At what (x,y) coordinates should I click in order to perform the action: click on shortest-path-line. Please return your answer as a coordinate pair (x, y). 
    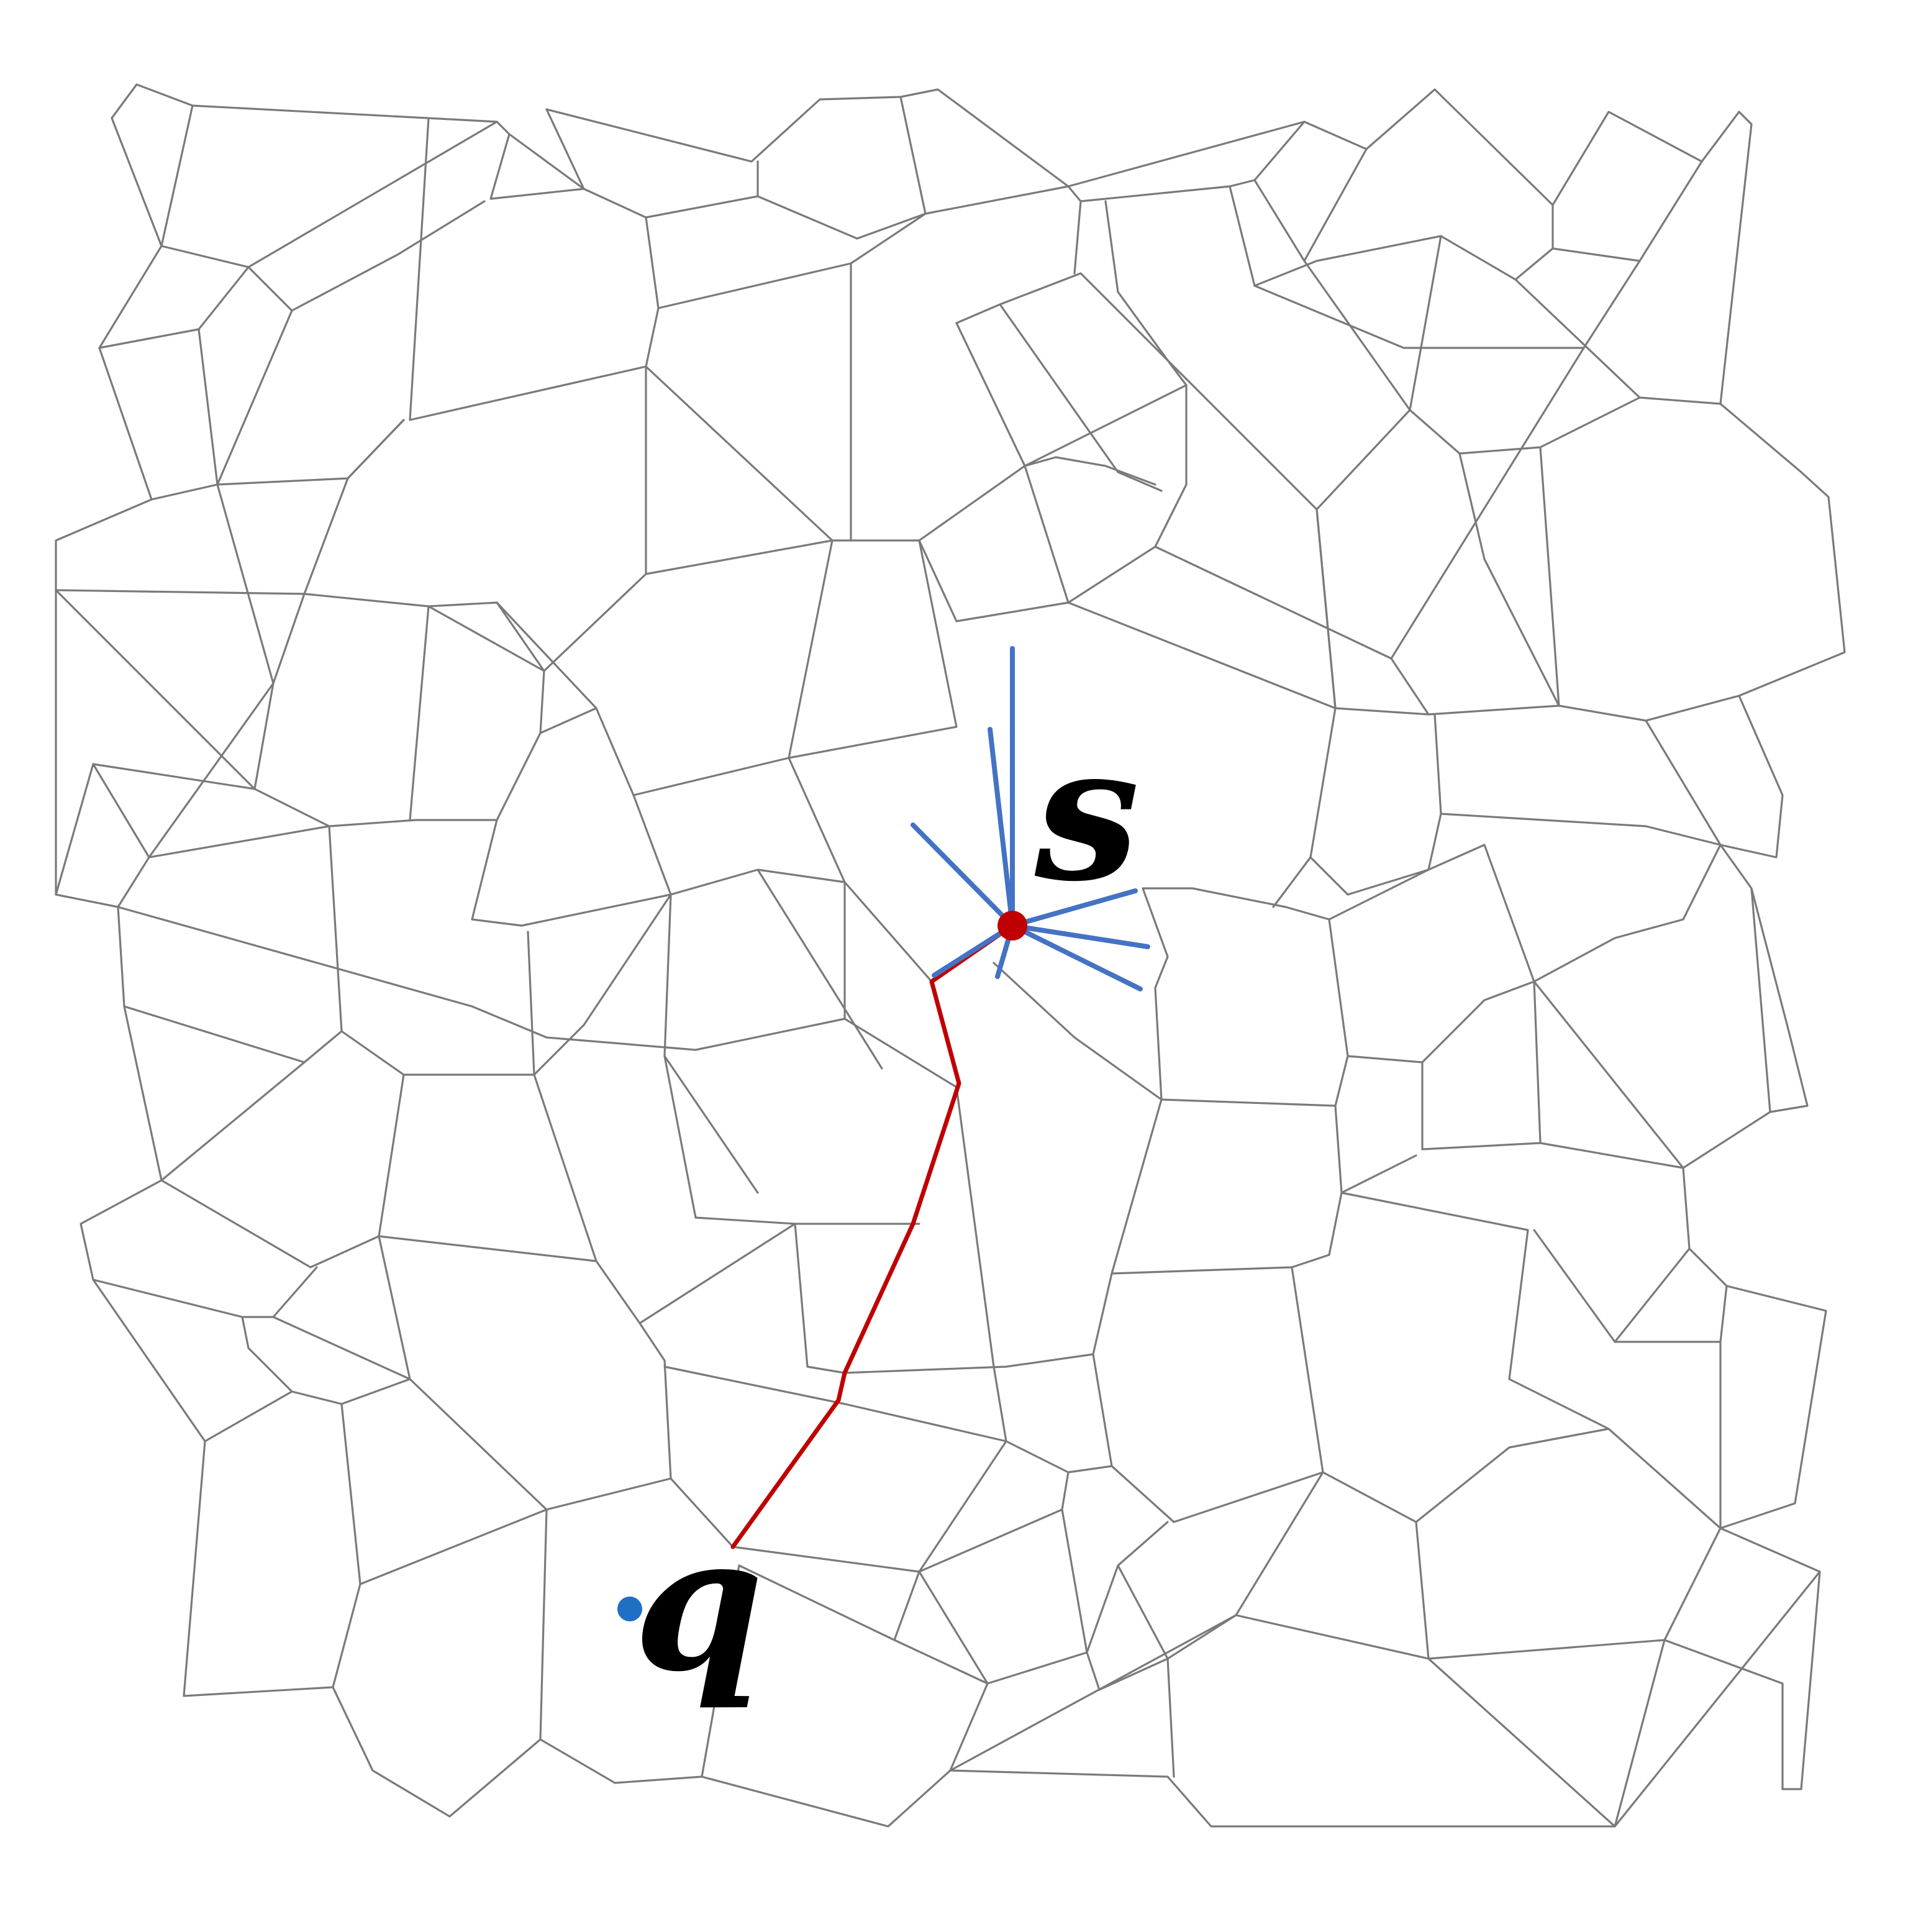
    Looking at the image, I should click on (873, 1236).